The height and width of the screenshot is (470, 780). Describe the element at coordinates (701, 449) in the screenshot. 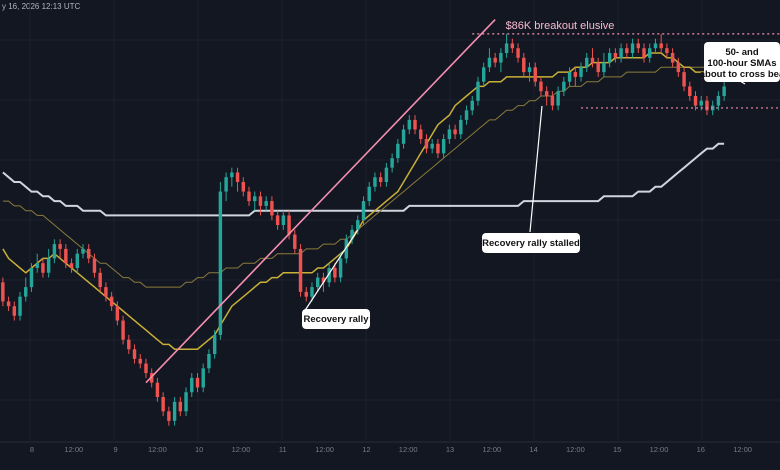

I see `x-tick-label: 16` at that location.